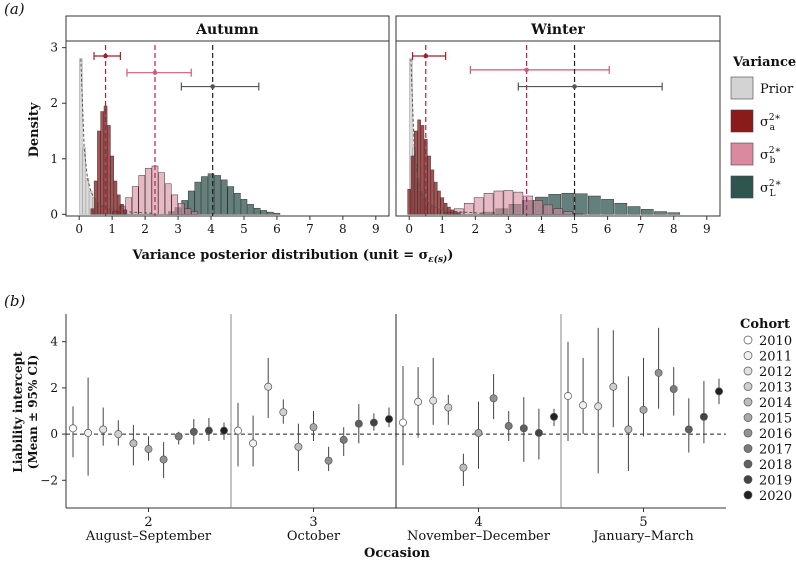 The height and width of the screenshot is (564, 796). Describe the element at coordinates (148, 536) in the screenshot. I see `occasion-label: August–September` at that location.